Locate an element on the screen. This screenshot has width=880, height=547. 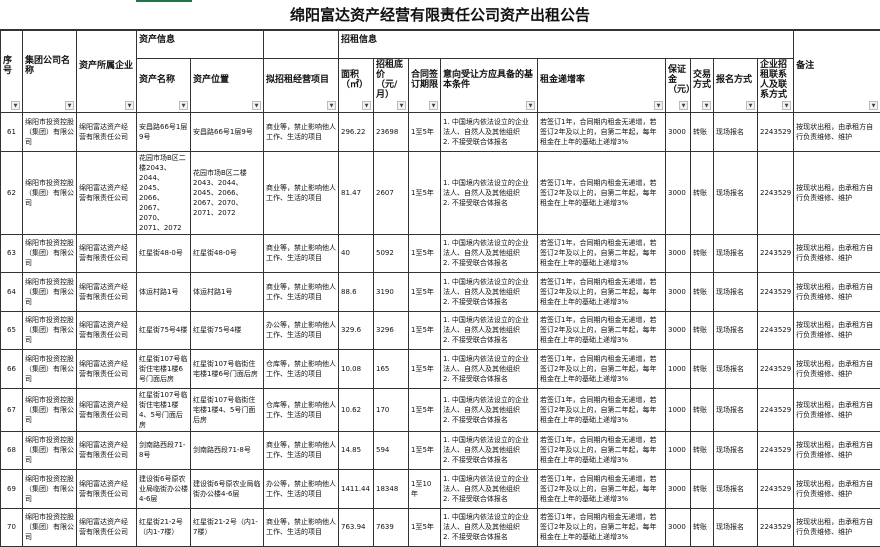
header-cell: 面积（㎡）▼ is located at coordinates (356, 86).